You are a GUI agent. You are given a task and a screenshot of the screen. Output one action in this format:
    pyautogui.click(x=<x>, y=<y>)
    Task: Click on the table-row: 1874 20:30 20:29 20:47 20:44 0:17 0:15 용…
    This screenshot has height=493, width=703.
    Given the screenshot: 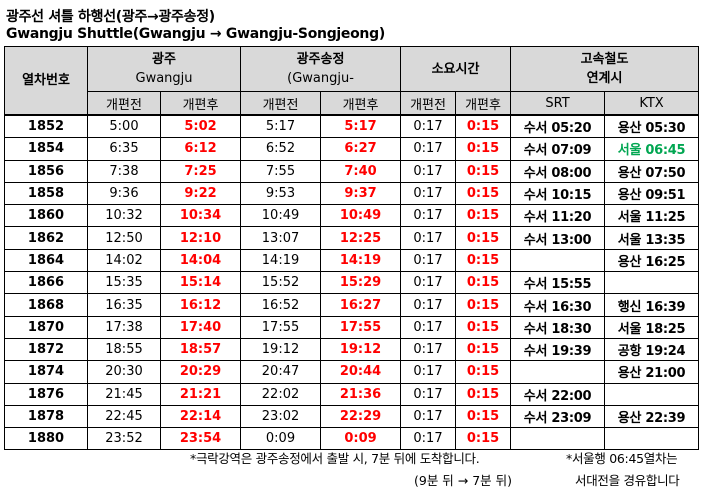 What is the action you would take?
    pyautogui.click(x=352, y=372)
    